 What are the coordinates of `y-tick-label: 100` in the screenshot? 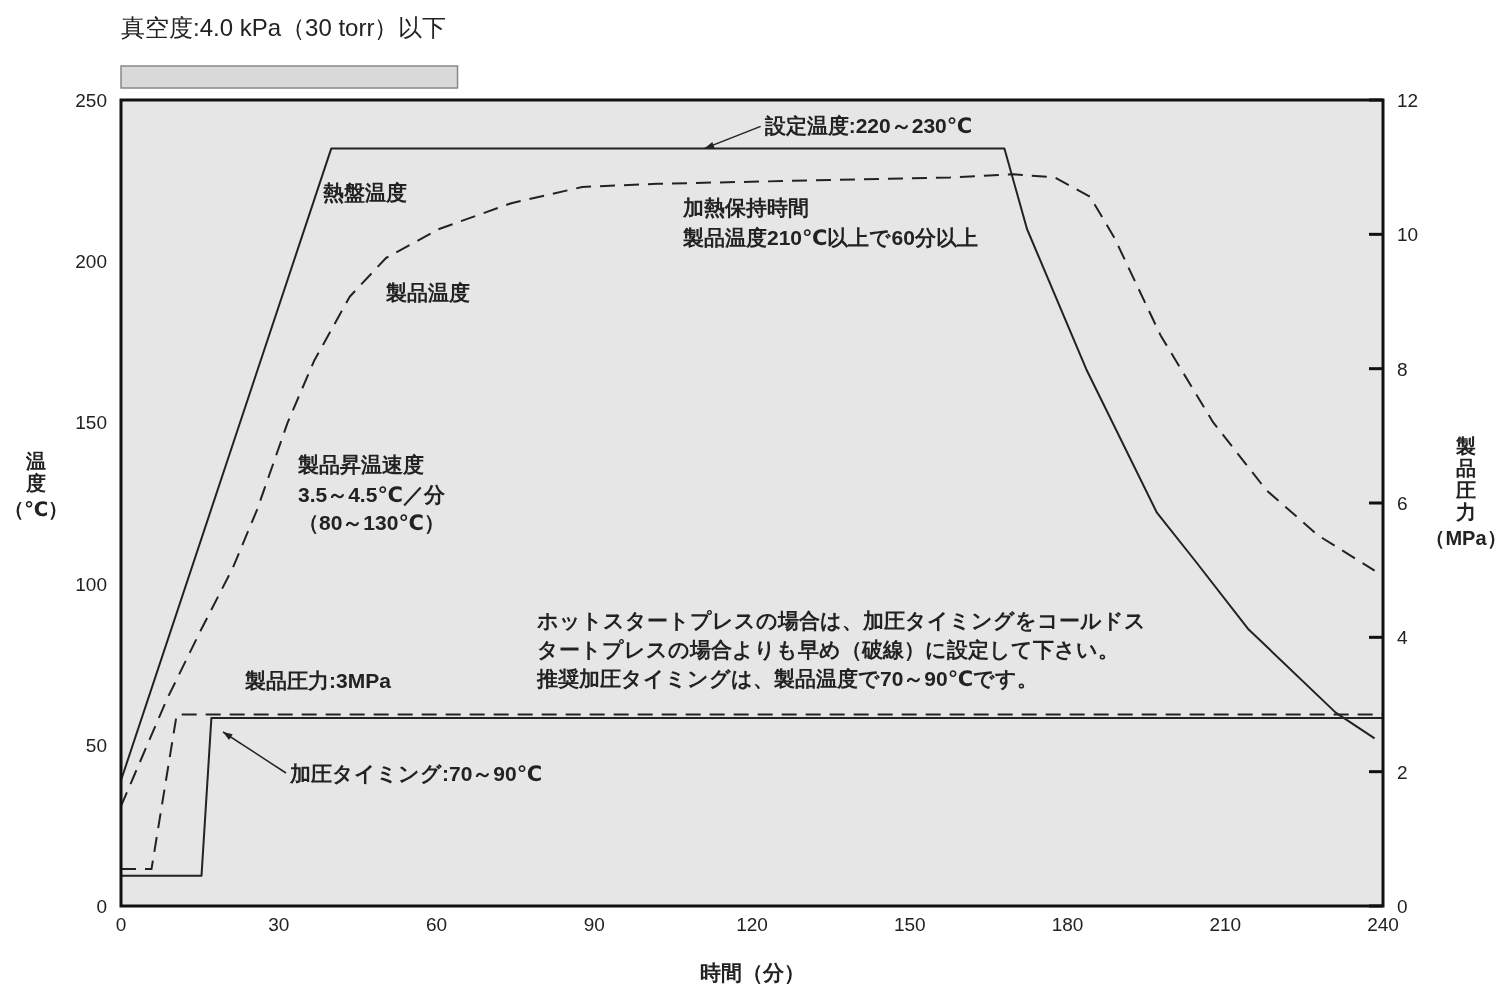 It's located at (91, 584).